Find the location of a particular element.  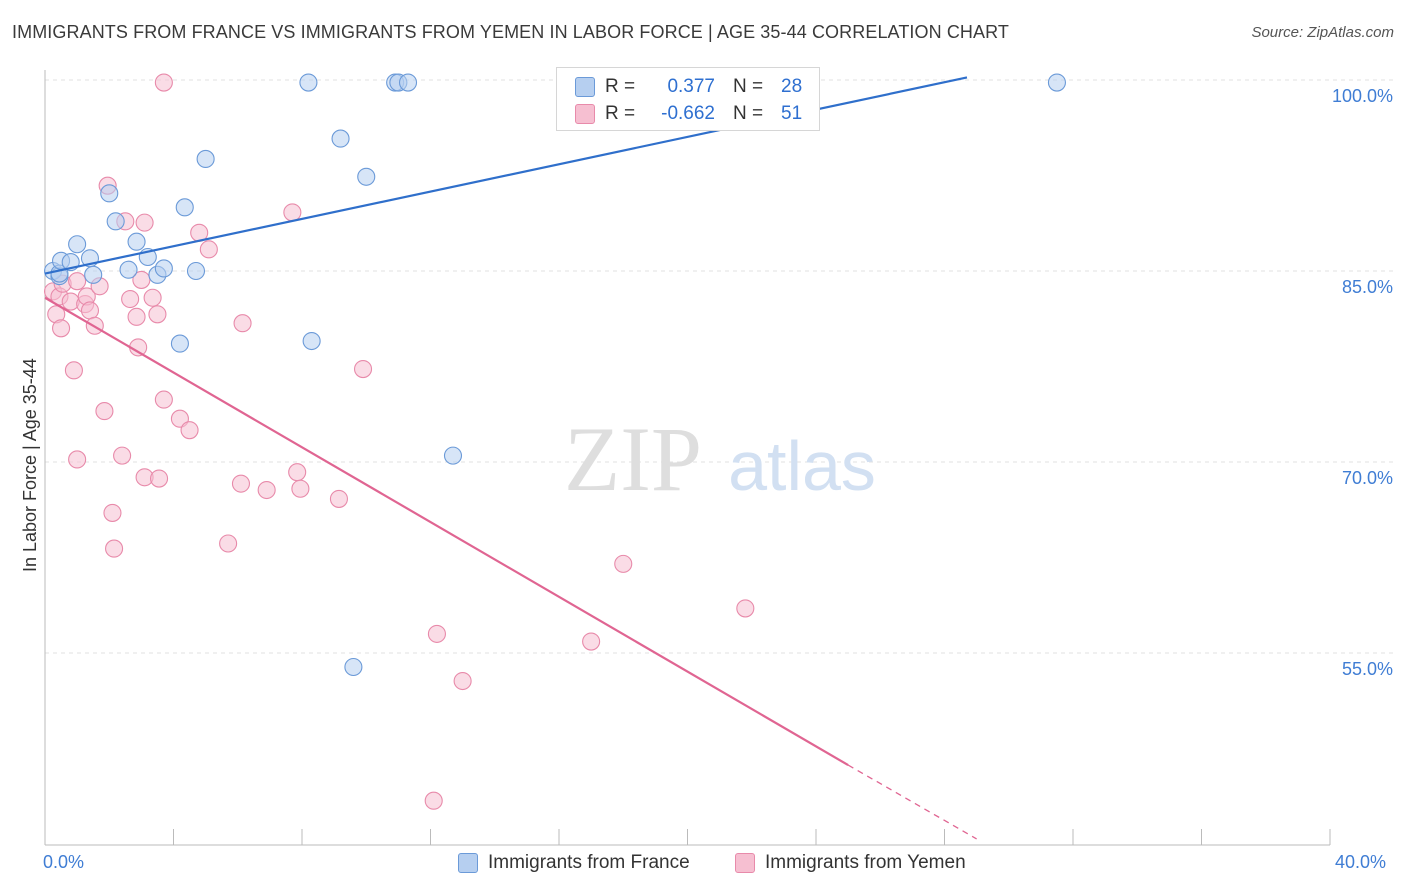

legend-france-swatch is located at coordinates (468, 863).